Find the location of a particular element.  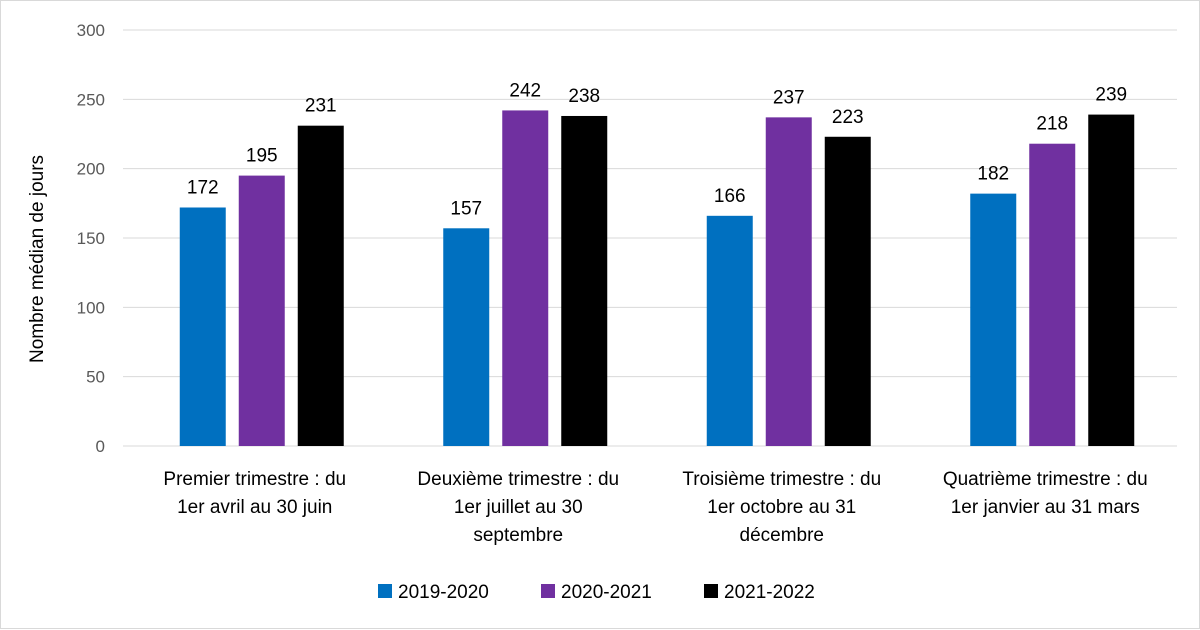

y-tick-label: 50 is located at coordinates (95, 377).